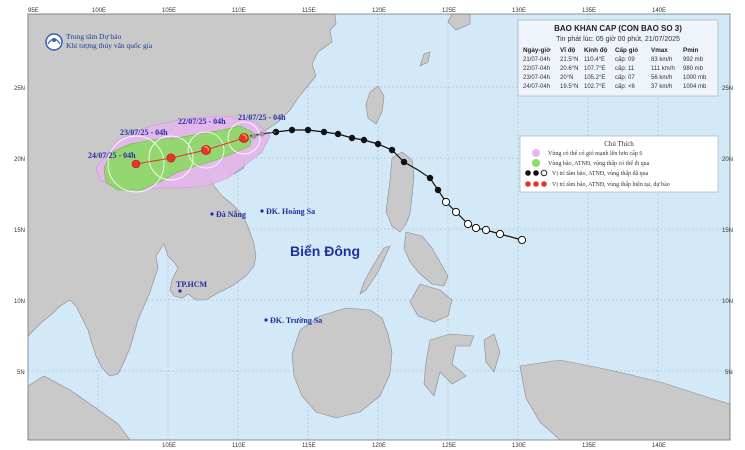  I want to click on svg-text: 100E, so click(99, 11).